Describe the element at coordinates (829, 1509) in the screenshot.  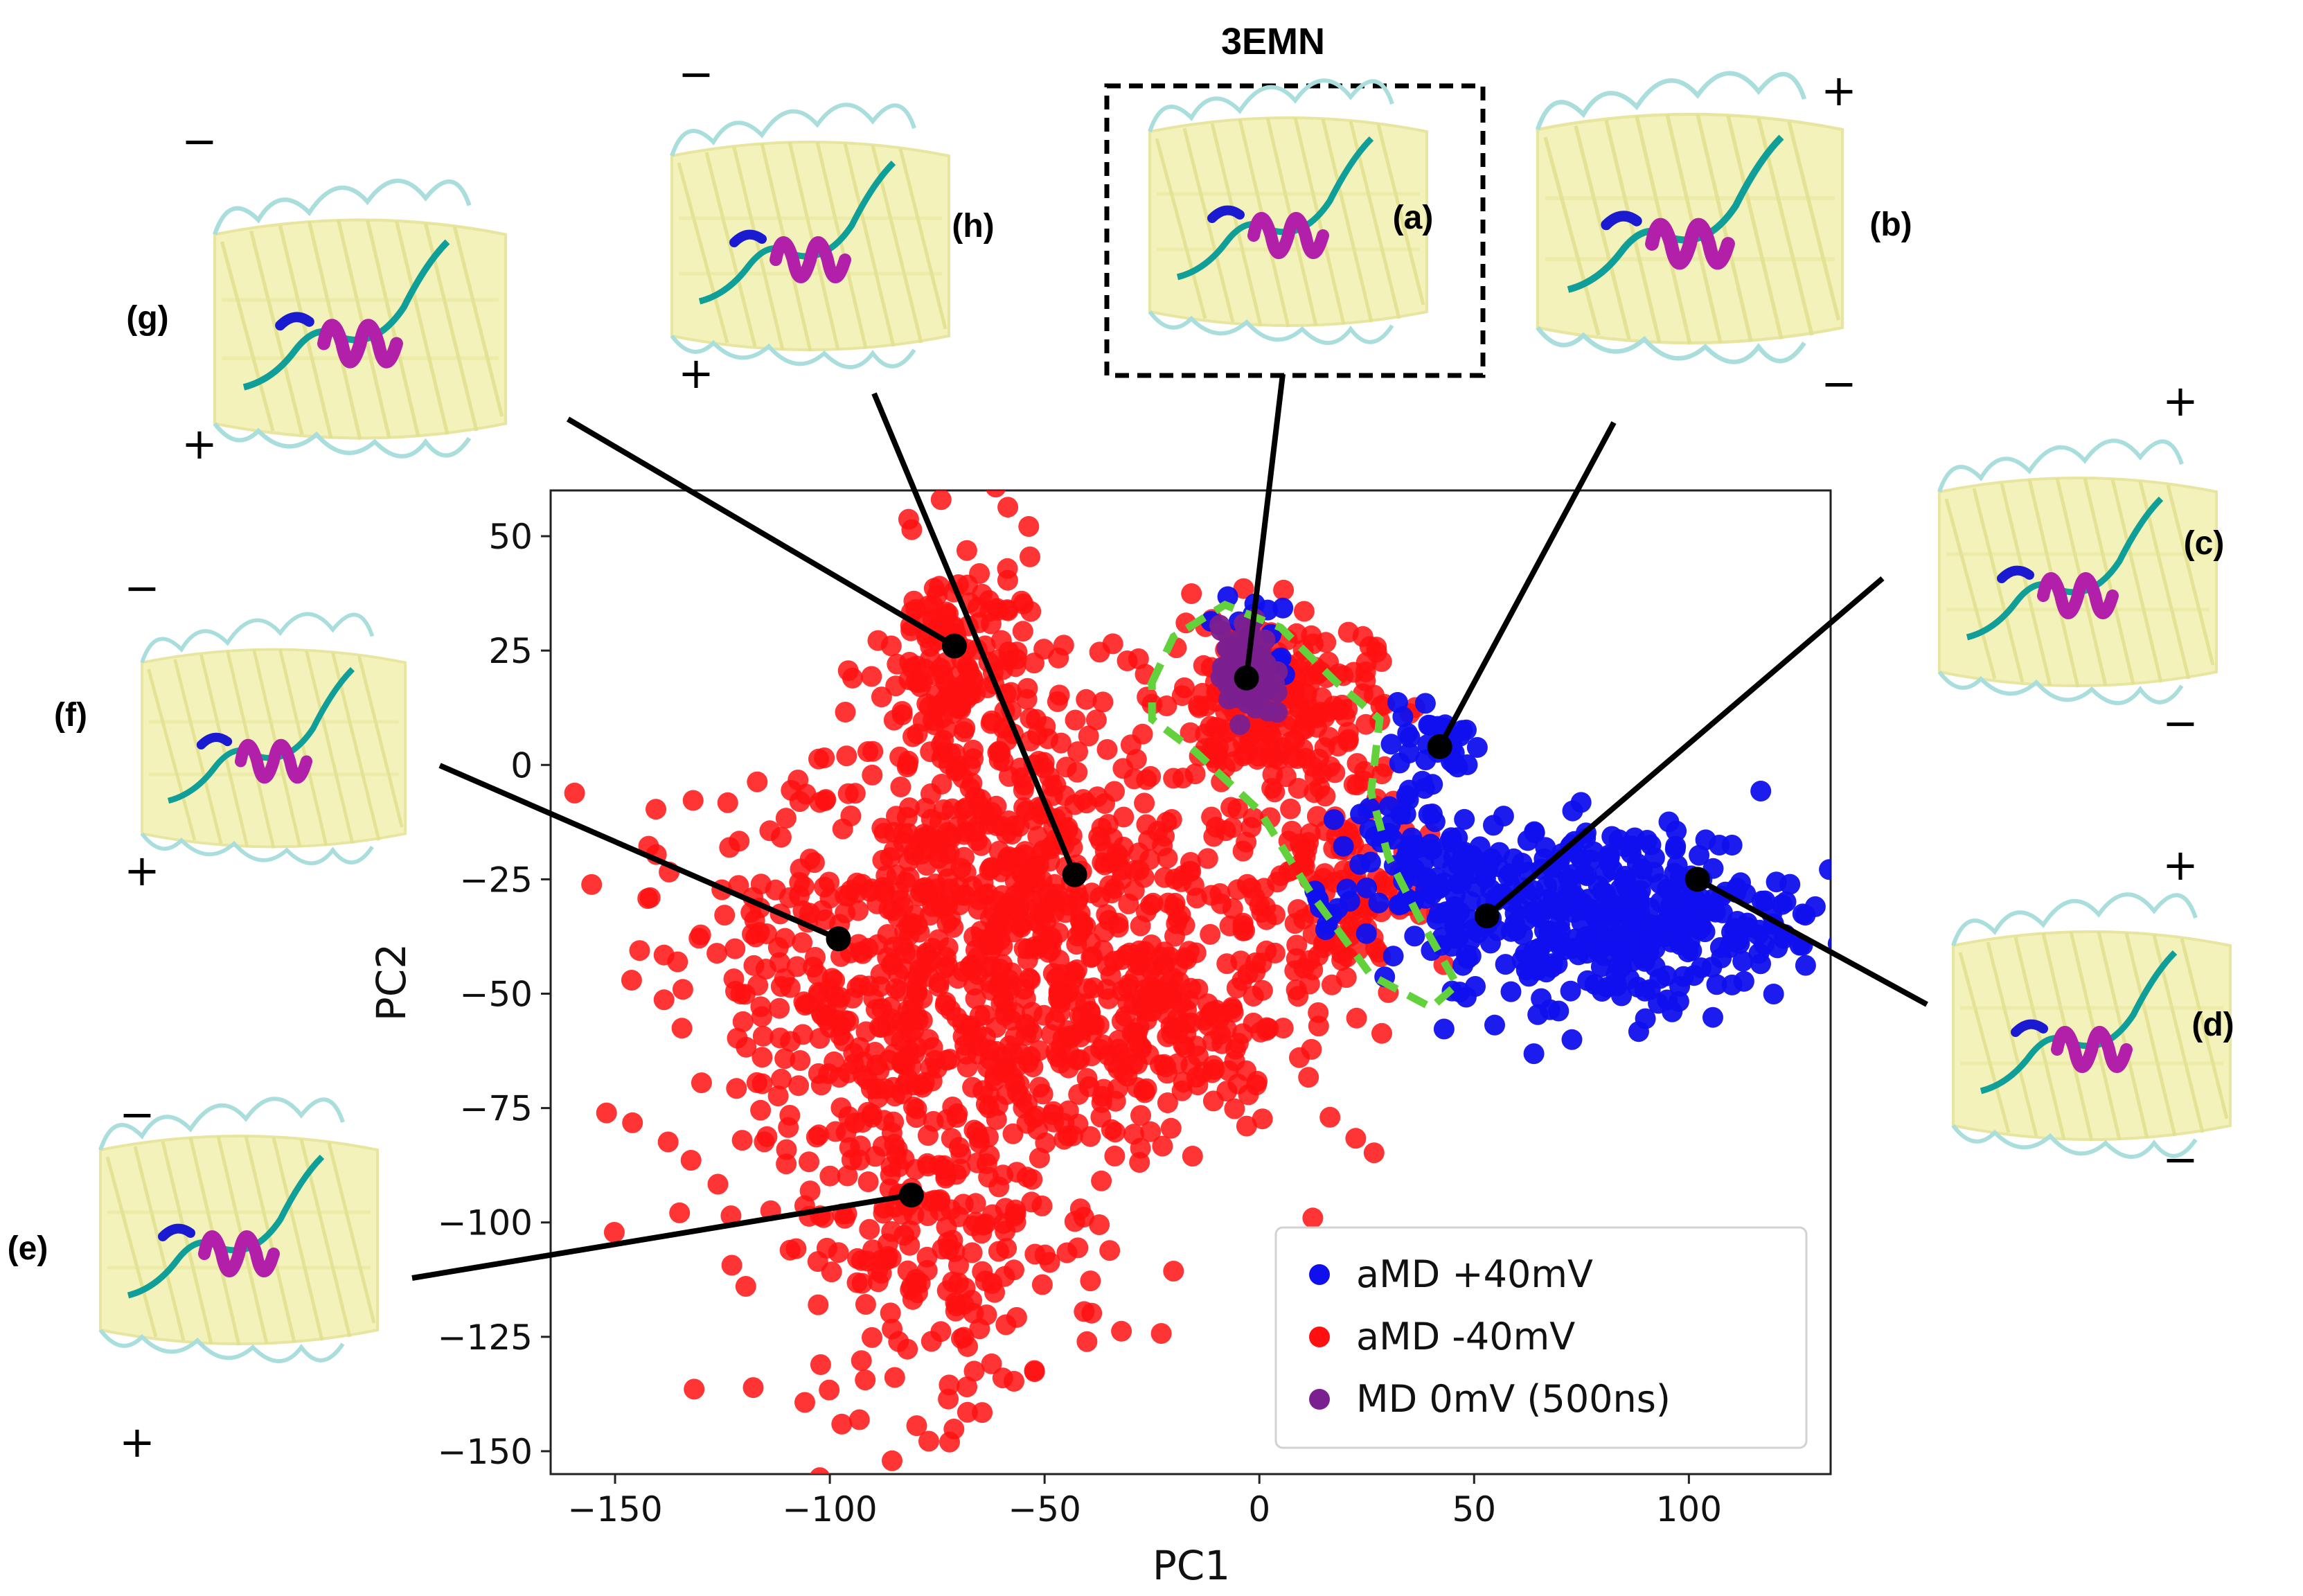
I see `x-tick-label: −100` at that location.